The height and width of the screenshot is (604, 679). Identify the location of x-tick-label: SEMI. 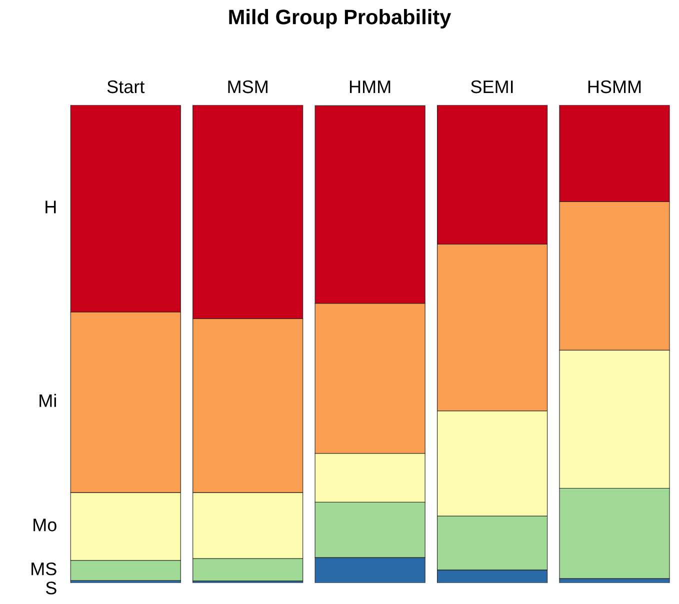
(492, 87).